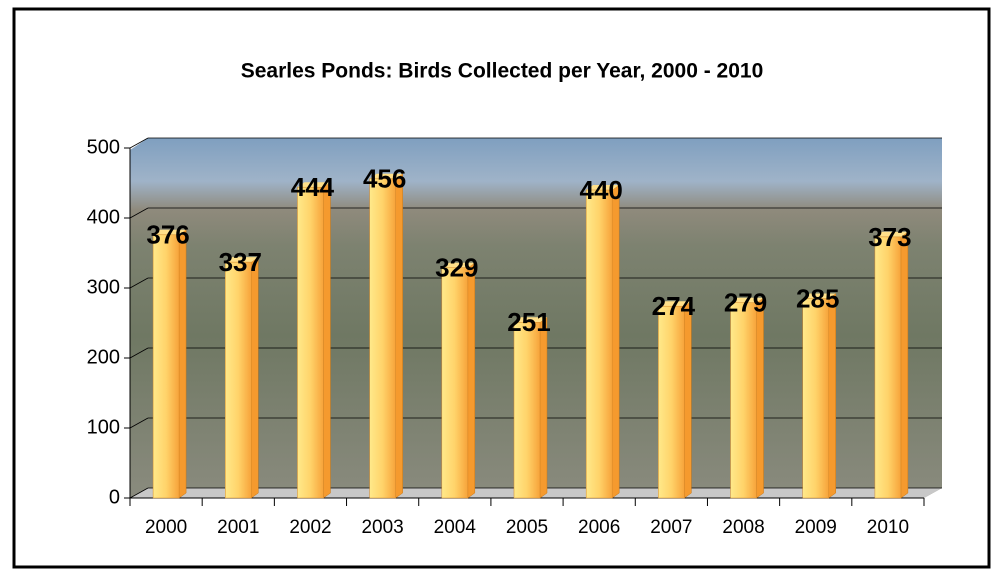 The height and width of the screenshot is (577, 1000). I want to click on x-tick-label: 2002, so click(310, 527).